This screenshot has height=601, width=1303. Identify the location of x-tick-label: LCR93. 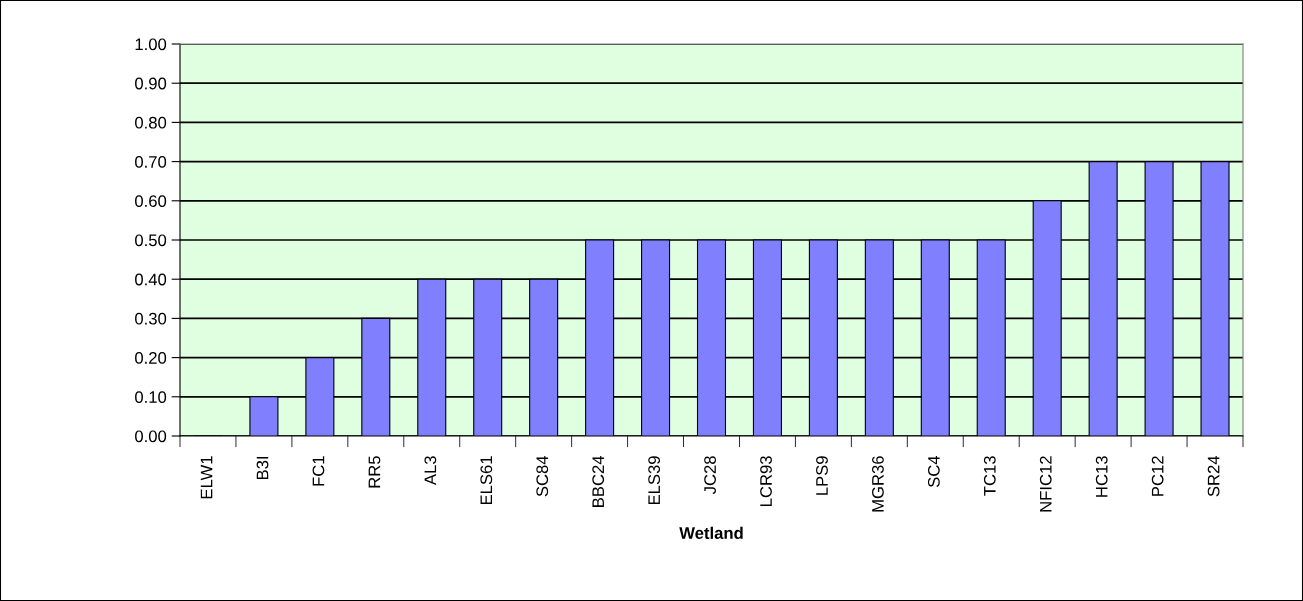
(766, 481).